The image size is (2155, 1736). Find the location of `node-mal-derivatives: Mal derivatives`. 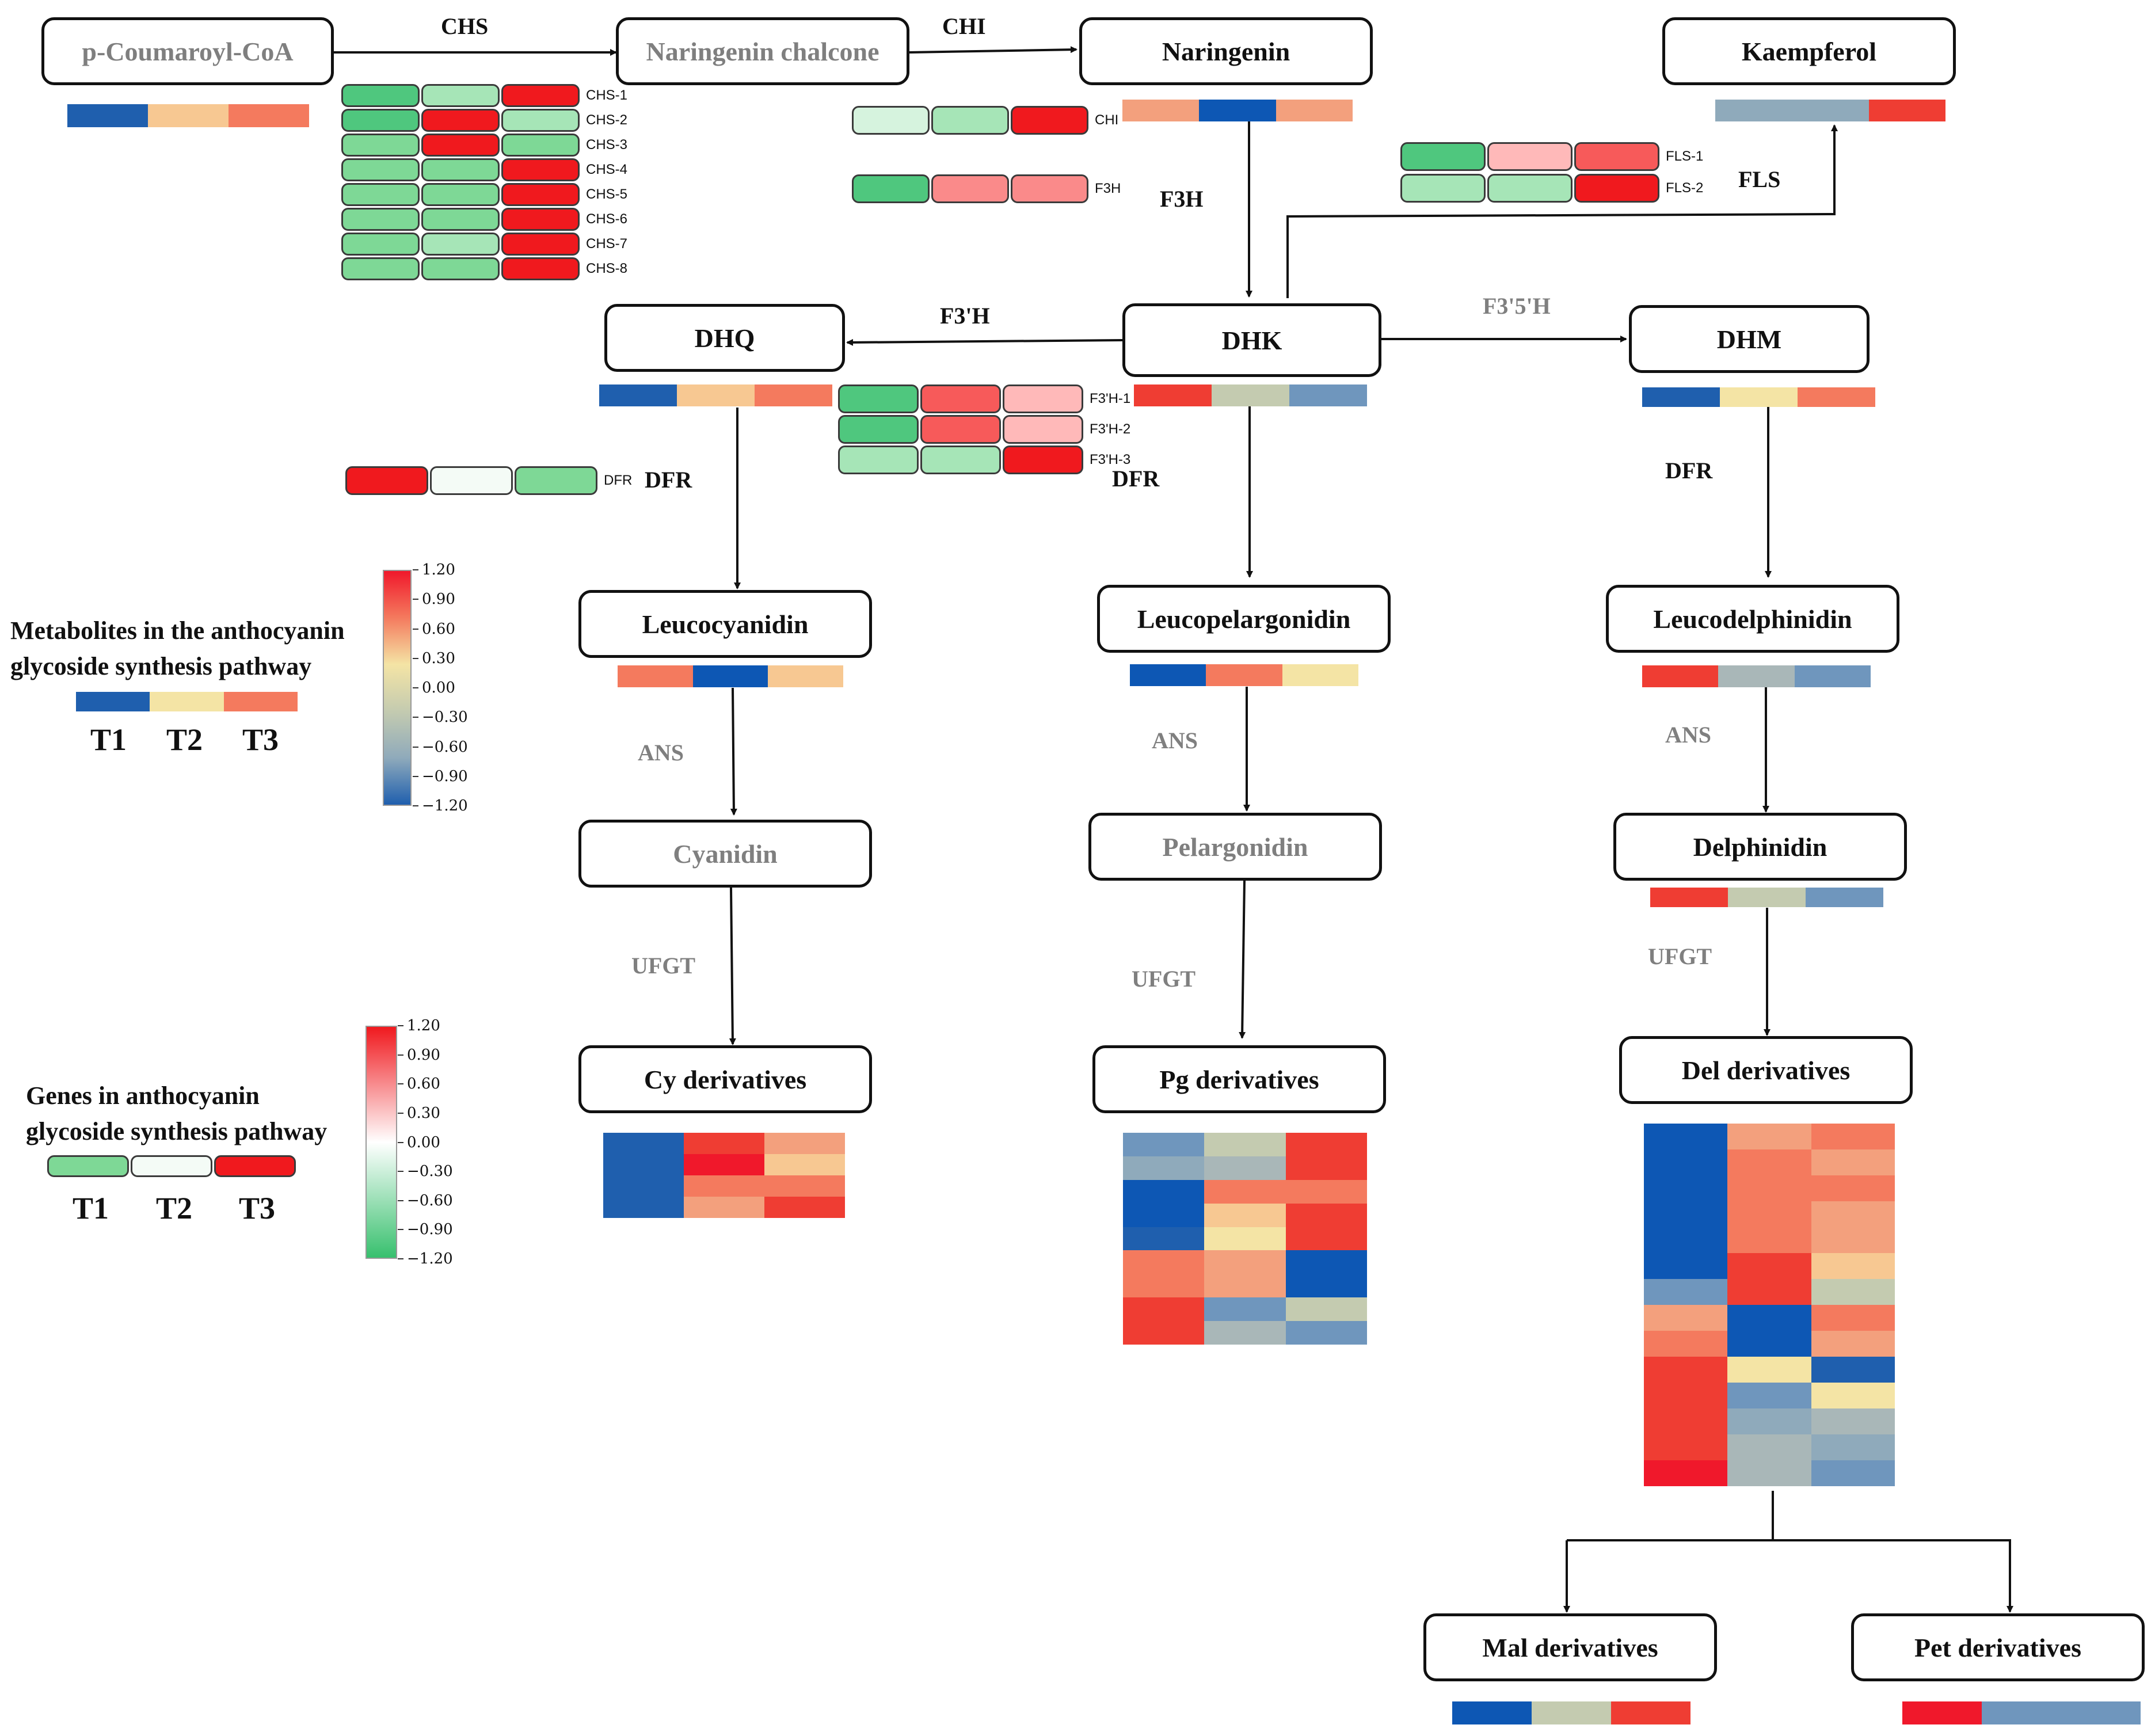

node-mal-derivatives: Mal derivatives is located at coordinates (1570, 1647).